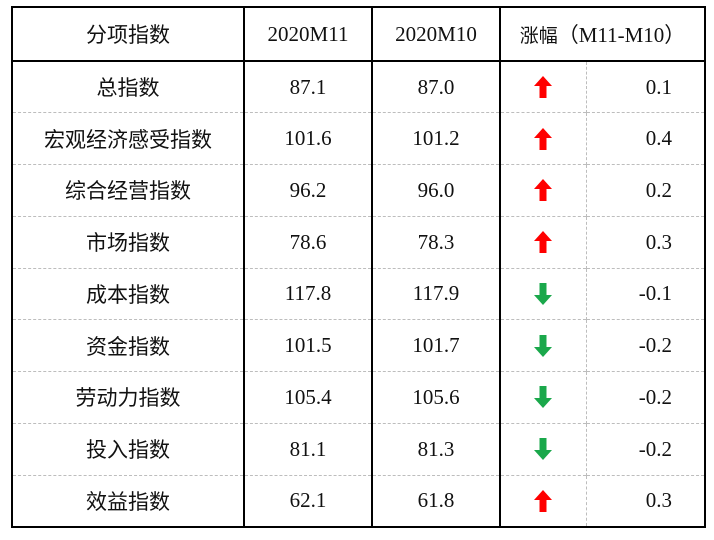 The width and height of the screenshot is (714, 540). What do you see at coordinates (308, 138) in the screenshot?
I see `row-m11-value: 101.6` at bounding box center [308, 138].